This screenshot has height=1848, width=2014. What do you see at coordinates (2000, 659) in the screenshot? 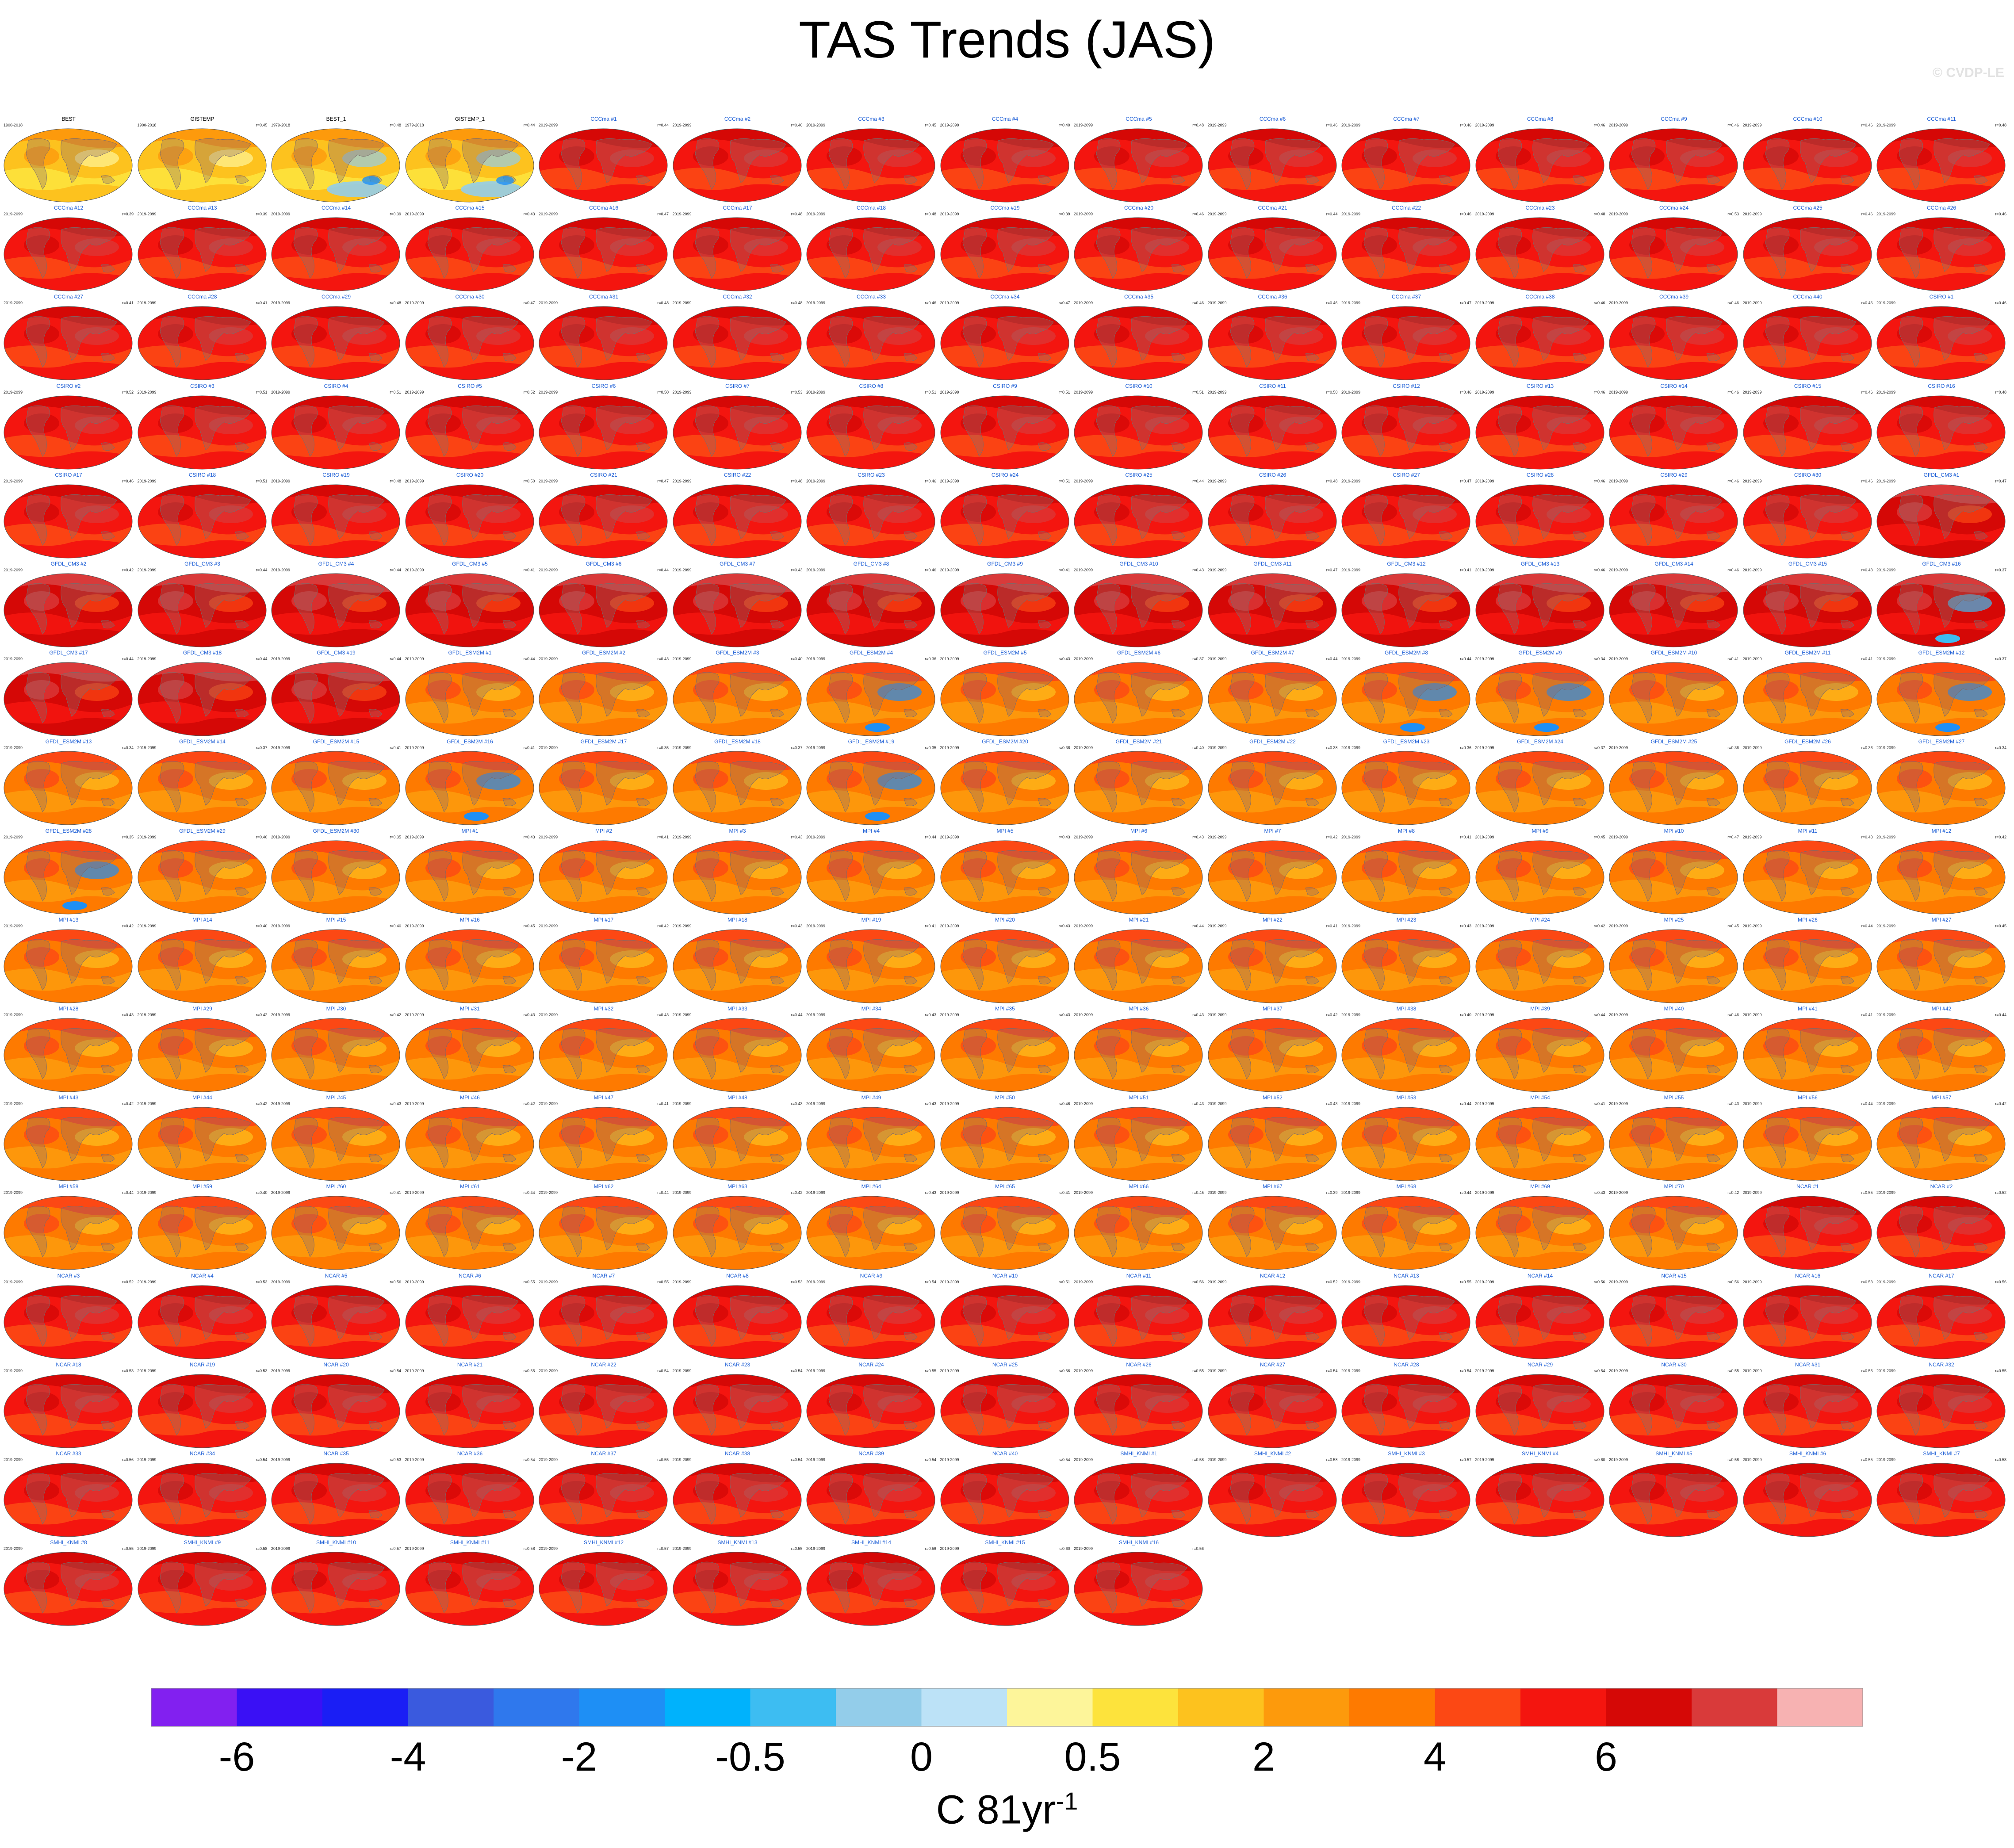
I see `panel-pattern-correlation: r=0.37` at bounding box center [2000, 659].